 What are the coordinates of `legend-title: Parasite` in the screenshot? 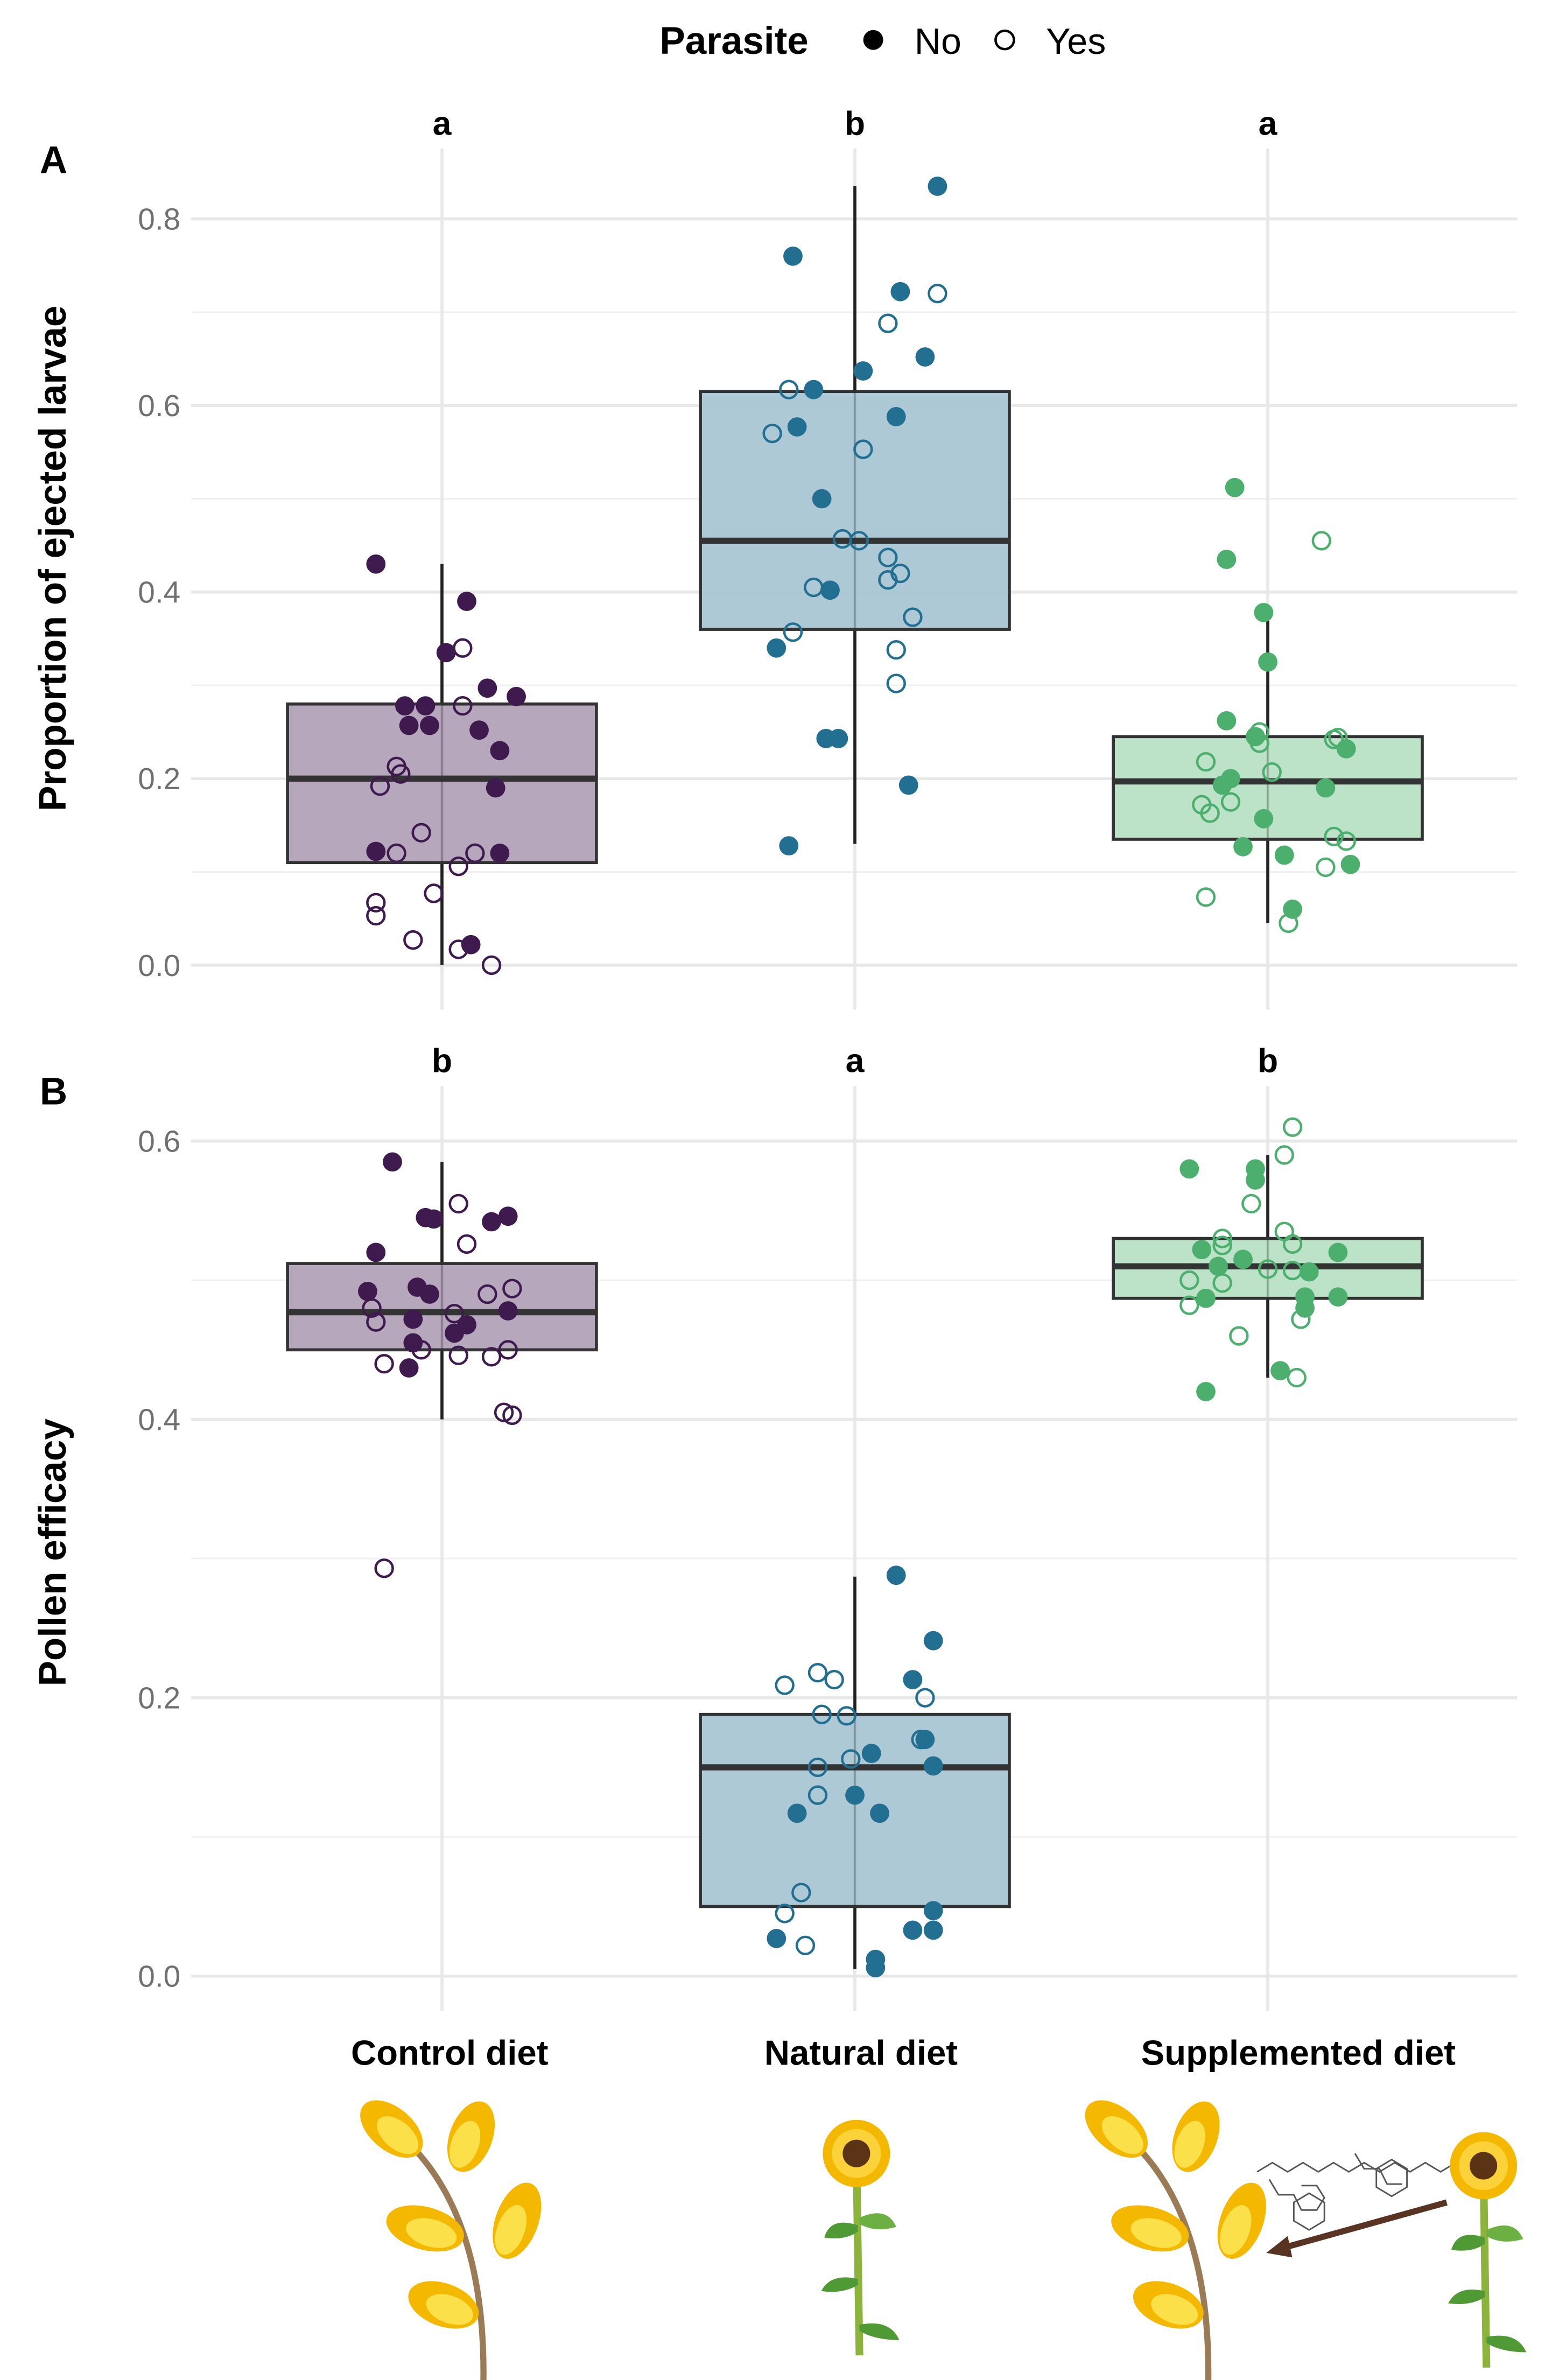 It's located at (734, 41).